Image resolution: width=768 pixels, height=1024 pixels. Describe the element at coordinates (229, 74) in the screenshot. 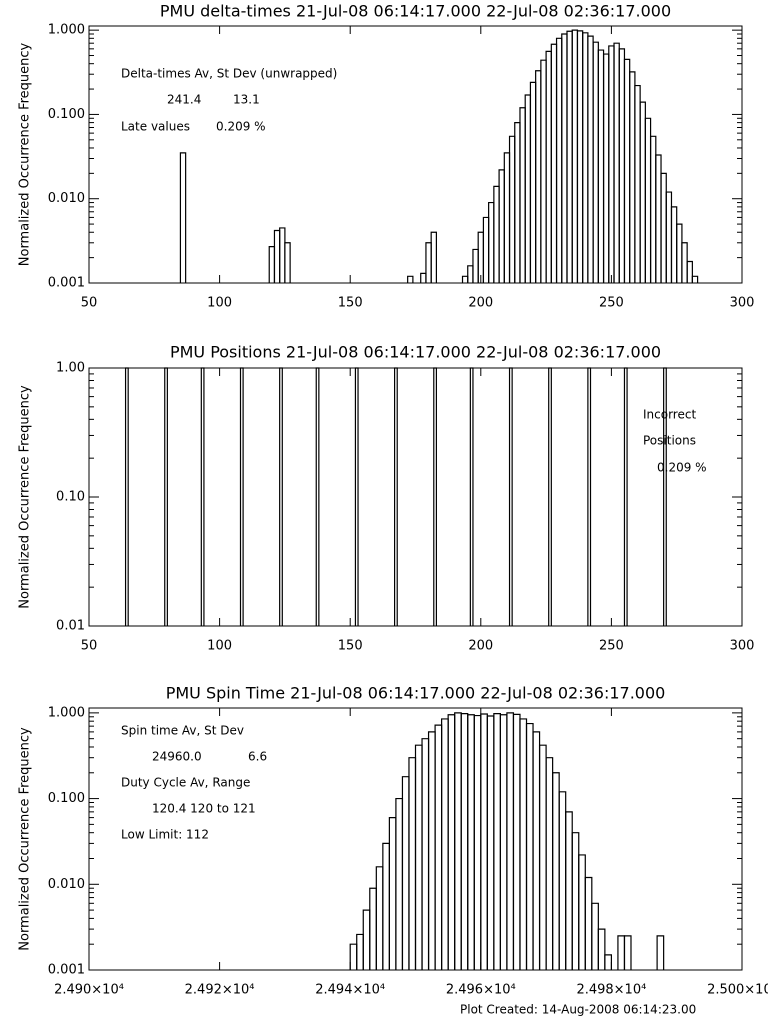

I see `annotation: Delta-times Av, St Dev (unwrapped)` at that location.